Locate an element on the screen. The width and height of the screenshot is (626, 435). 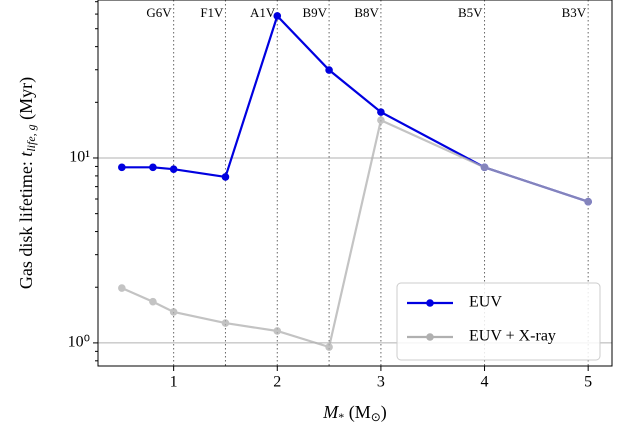
x-tick-label: 1 is located at coordinates (174, 382).